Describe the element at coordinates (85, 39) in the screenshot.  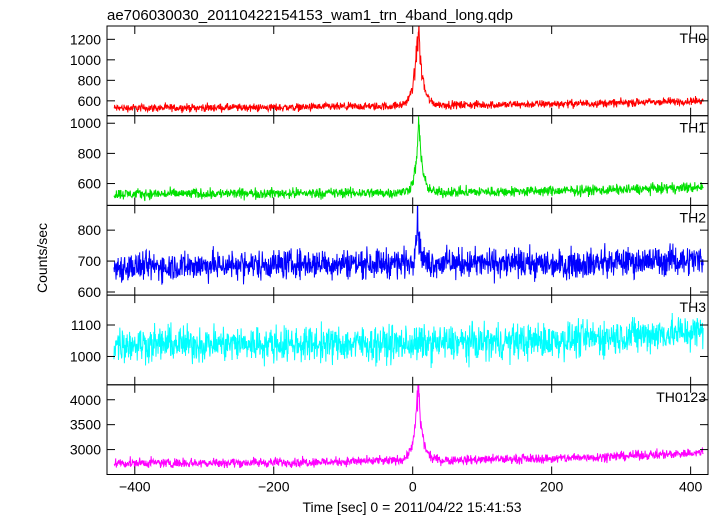
I see `y-tick-label: 1200` at that location.